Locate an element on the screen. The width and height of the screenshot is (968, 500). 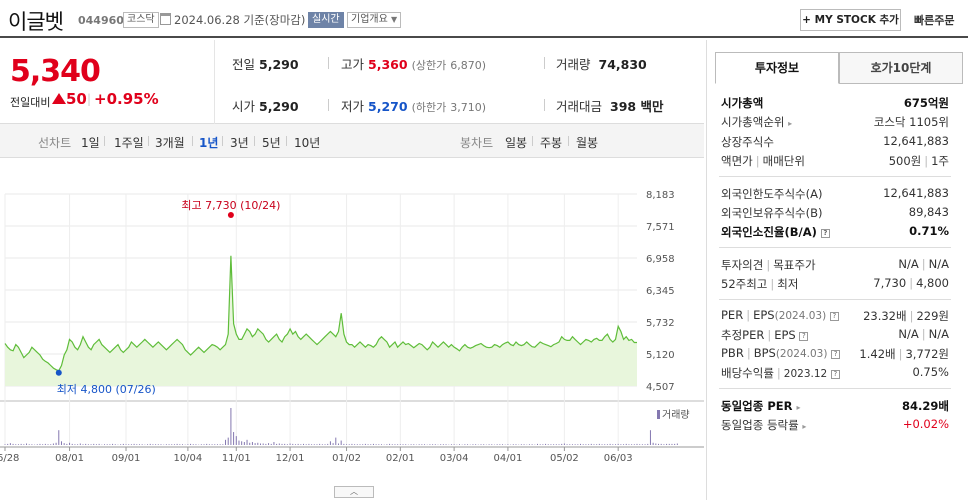
foreign-ratio-label: 외국인소진율(B/A) is located at coordinates (769, 232).